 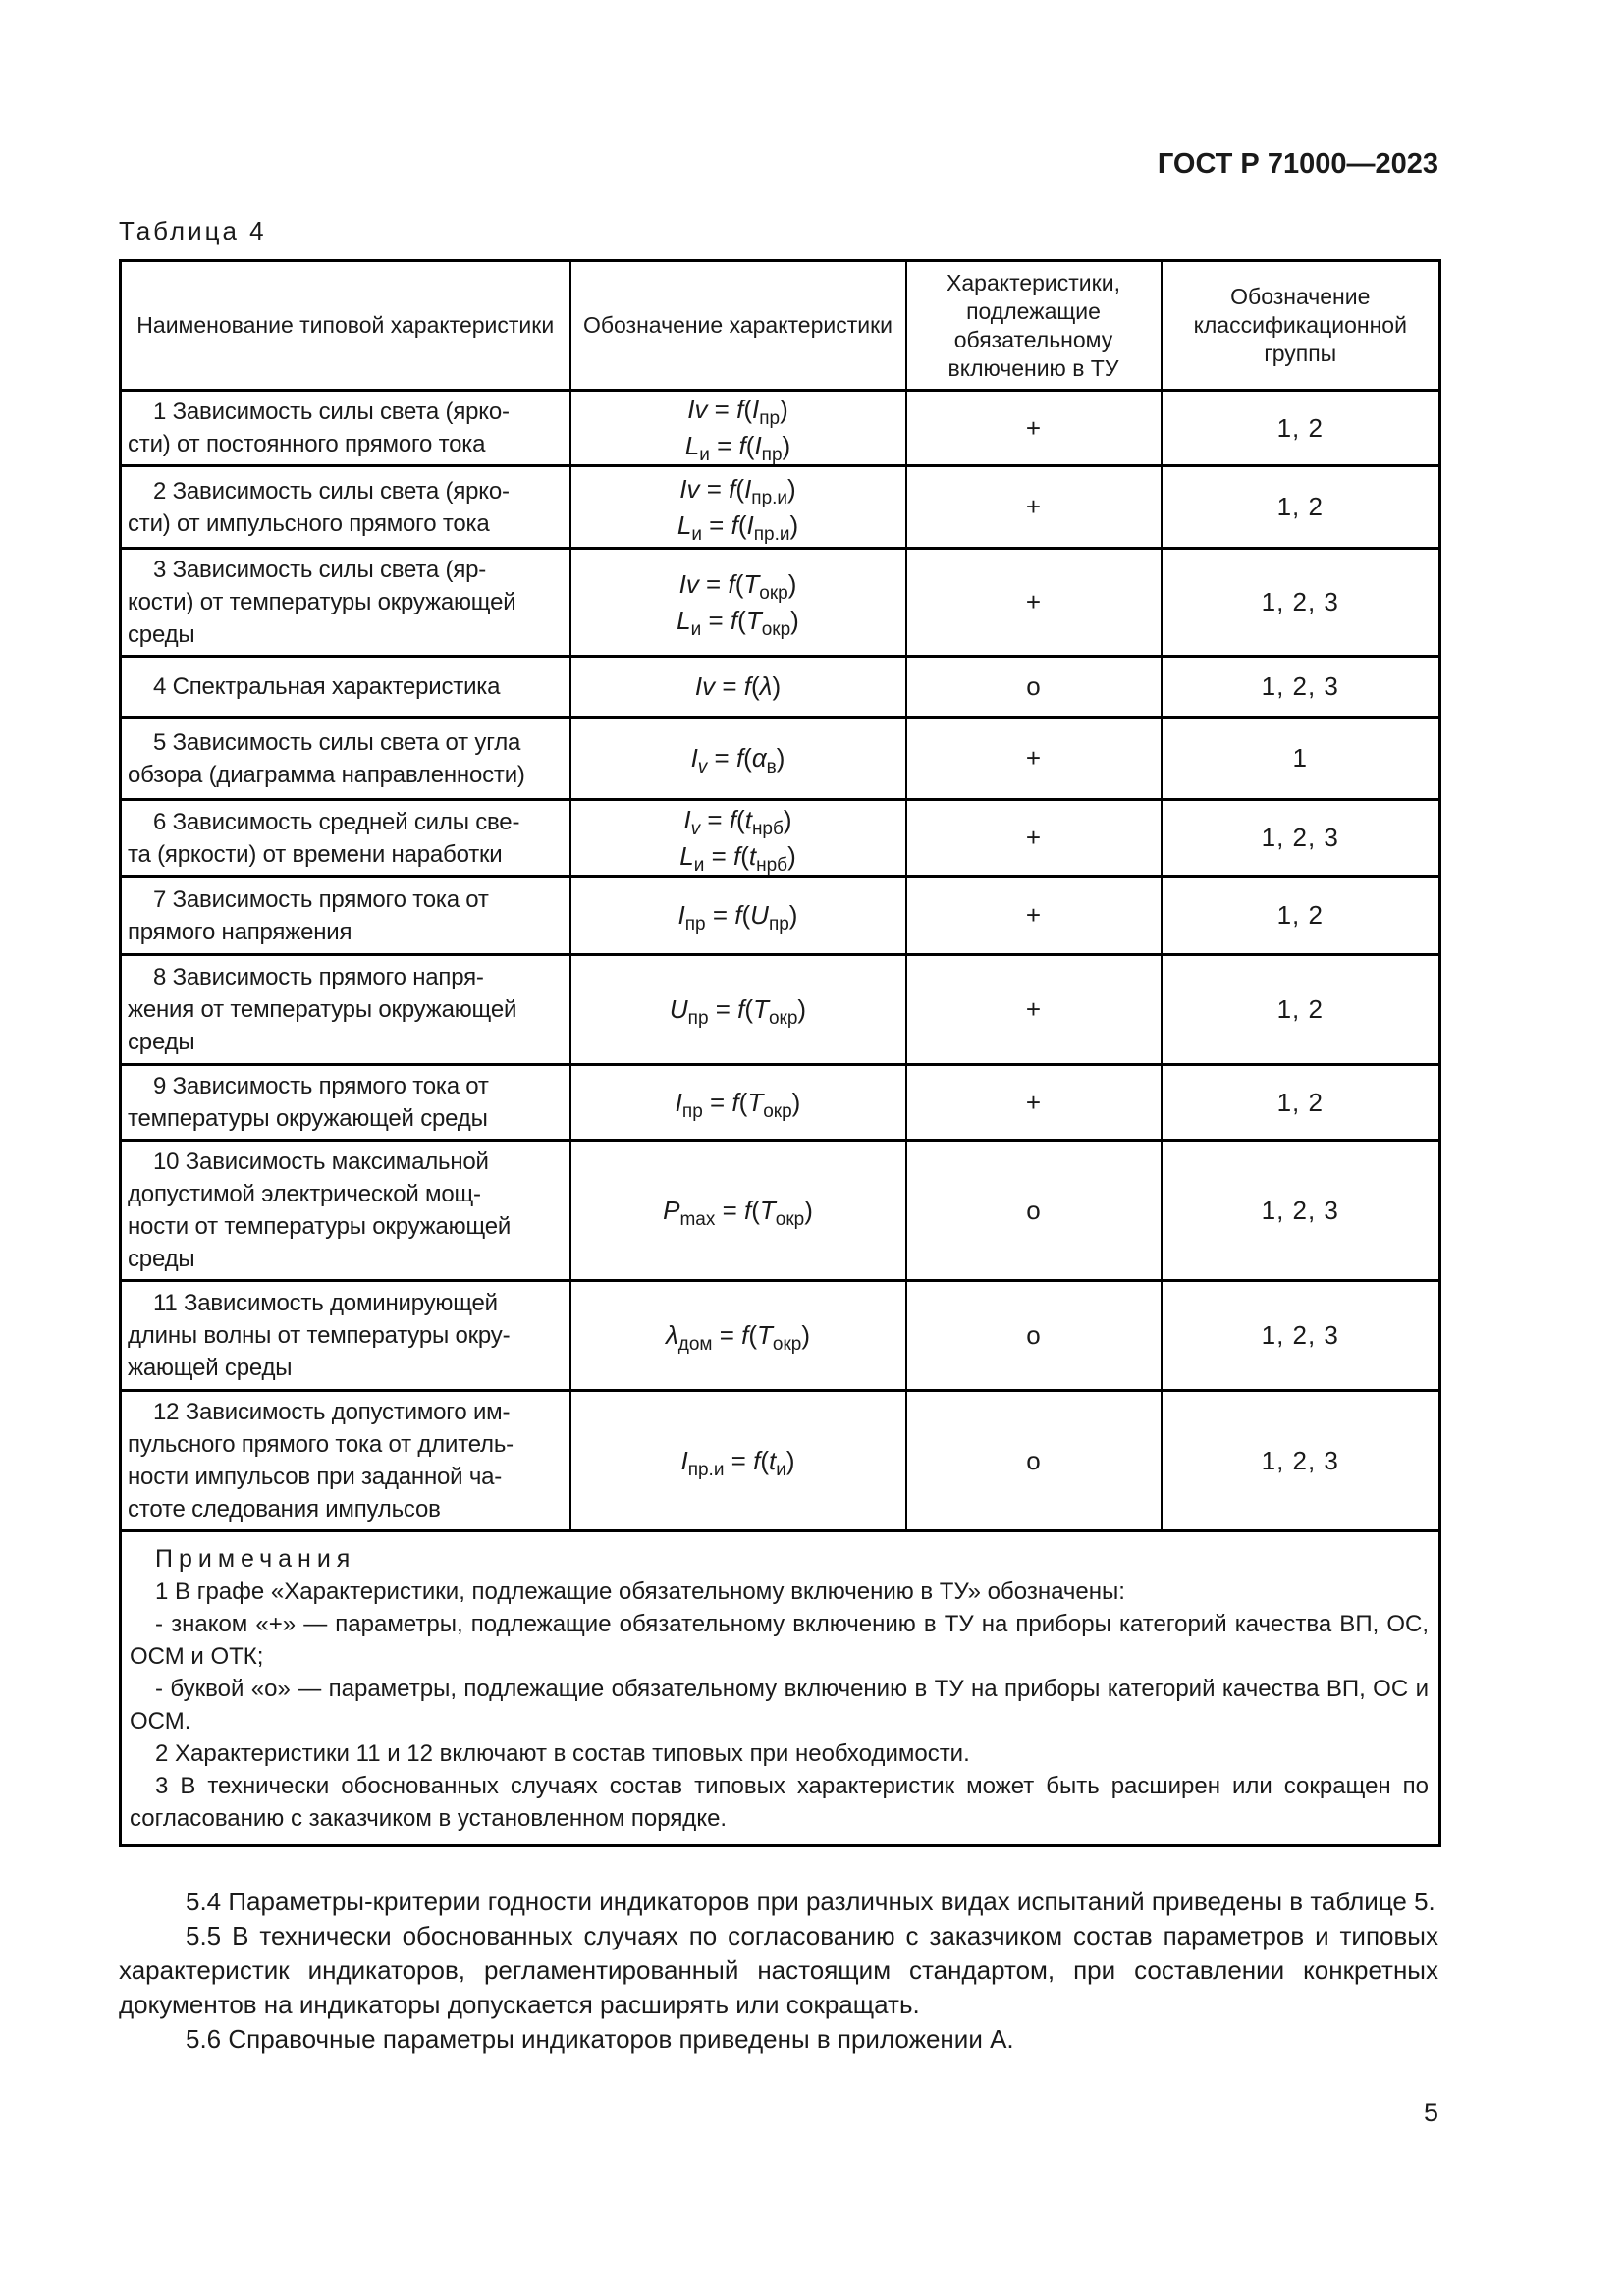 I want to click on page-number: 5, so click(x=1430, y=2112).